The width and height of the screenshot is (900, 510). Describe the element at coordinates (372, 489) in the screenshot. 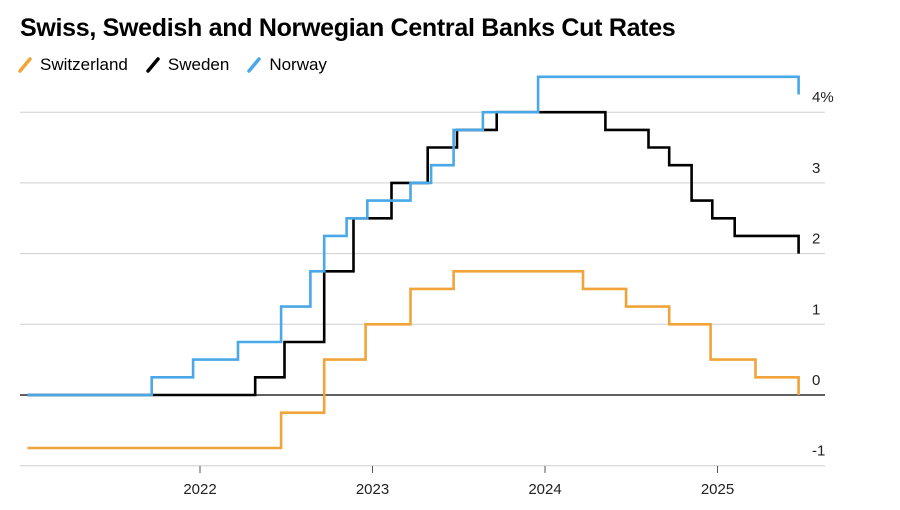

I see `x-tick-label: 2023` at that location.